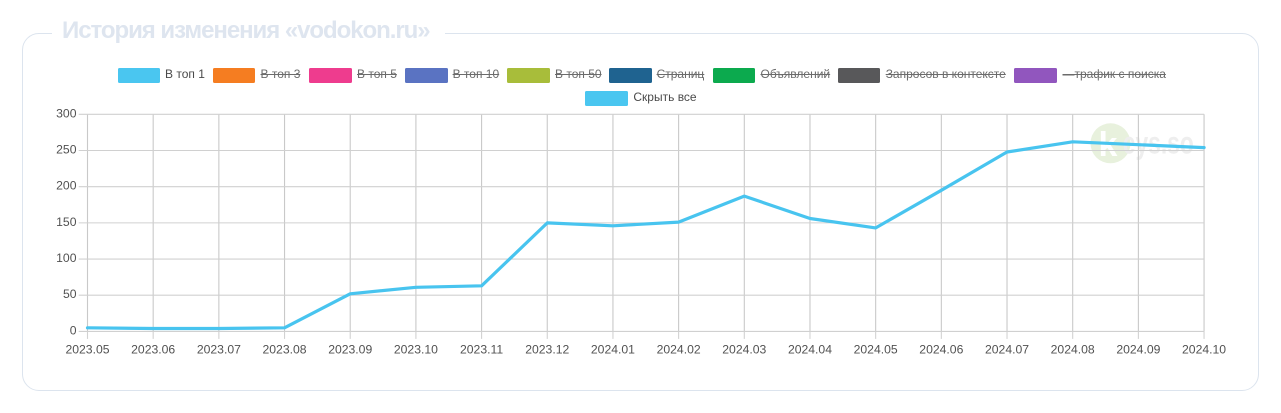 This screenshot has width=1281, height=413. Describe the element at coordinates (1073, 349) in the screenshot. I see `svg-text: 2024.08` at that location.